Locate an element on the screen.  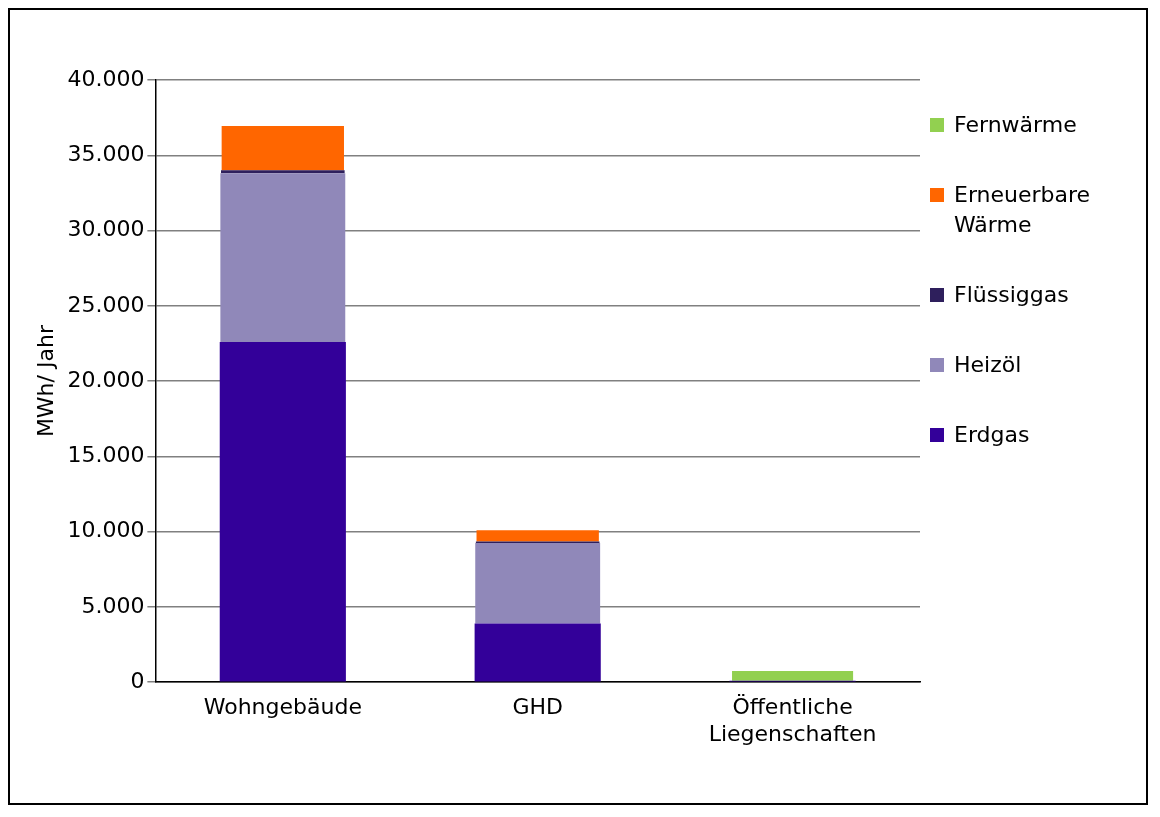
y-tick-label: 20.000 is located at coordinates (106, 379).